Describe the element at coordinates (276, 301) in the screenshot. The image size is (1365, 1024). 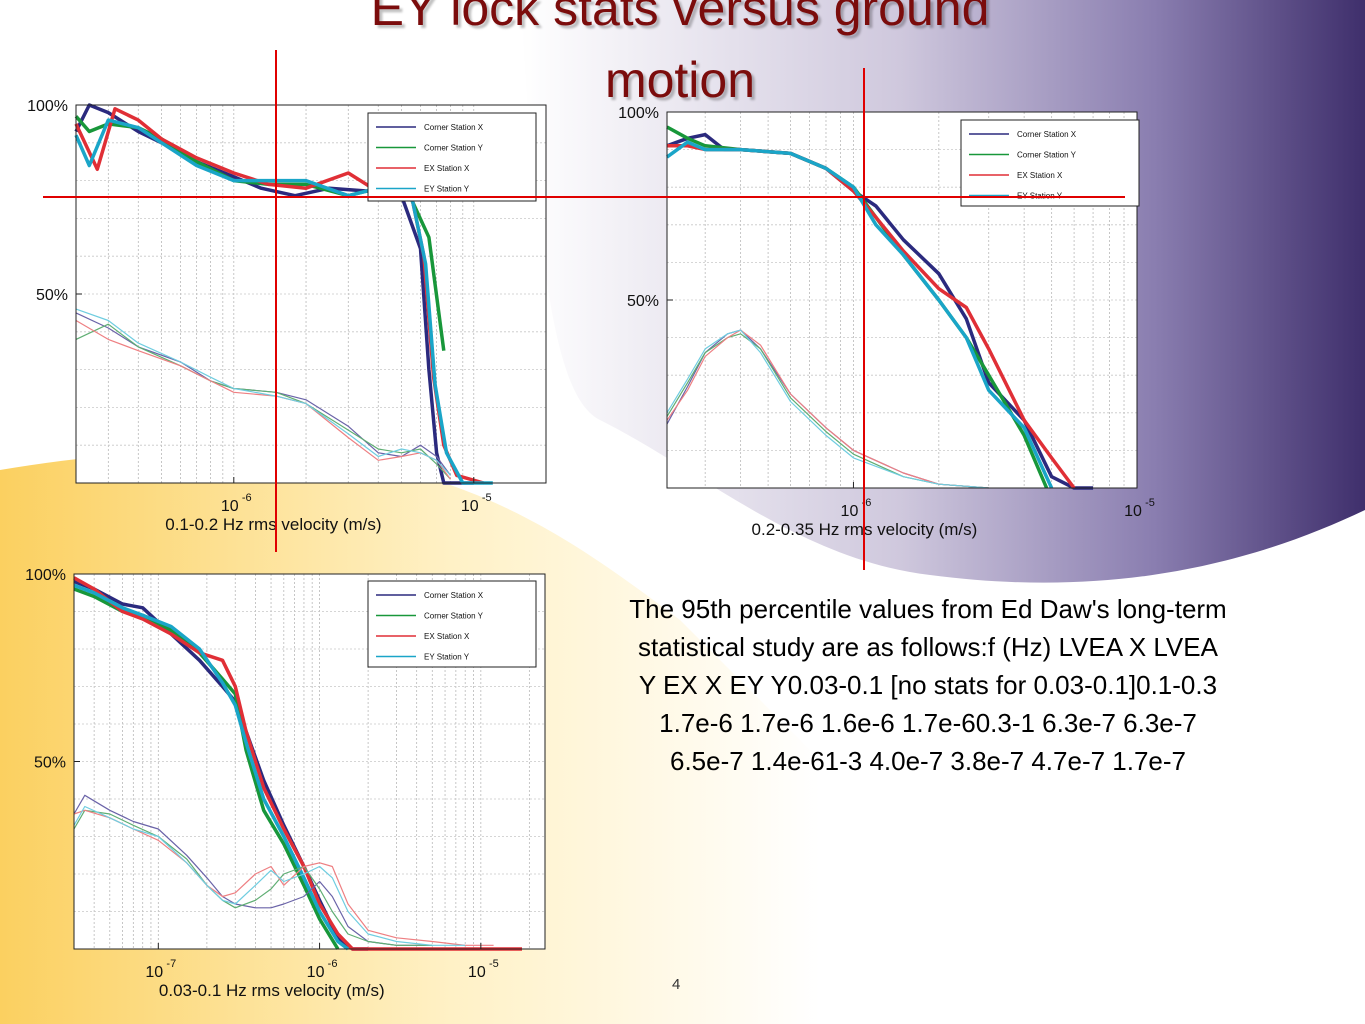
I see `crosshair-vertical-left` at that location.